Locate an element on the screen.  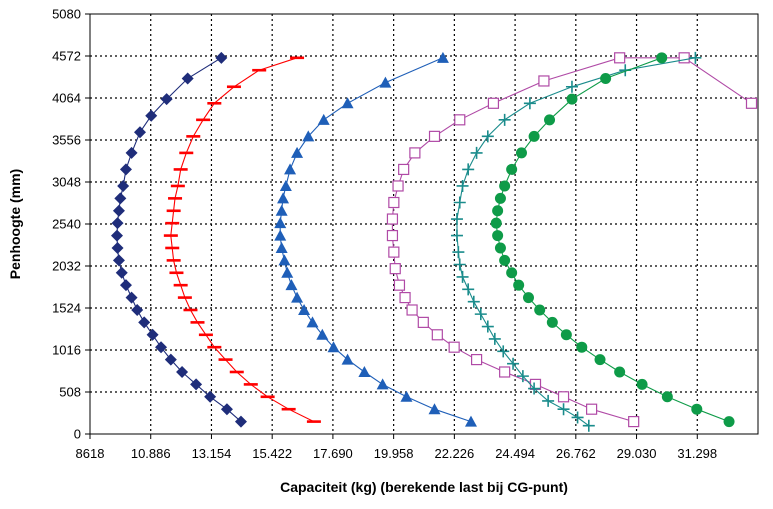
y-tick-label: 5080 is located at coordinates (66, 14).